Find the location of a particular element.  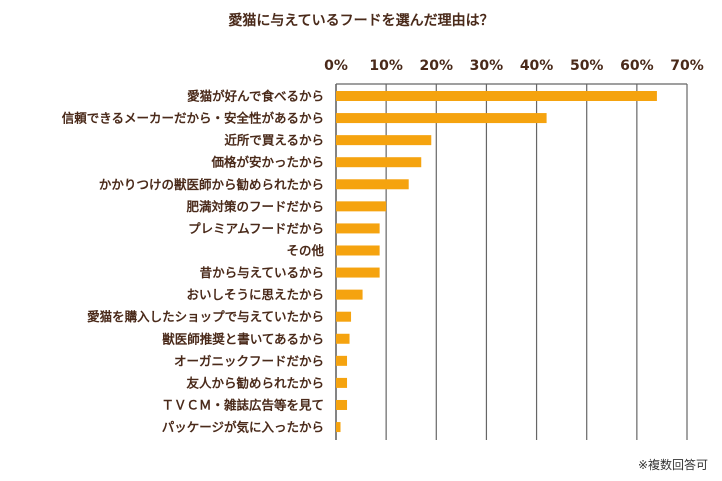

category-label: 信頼できるメーカーだから・安全性があるから is located at coordinates (193, 118).